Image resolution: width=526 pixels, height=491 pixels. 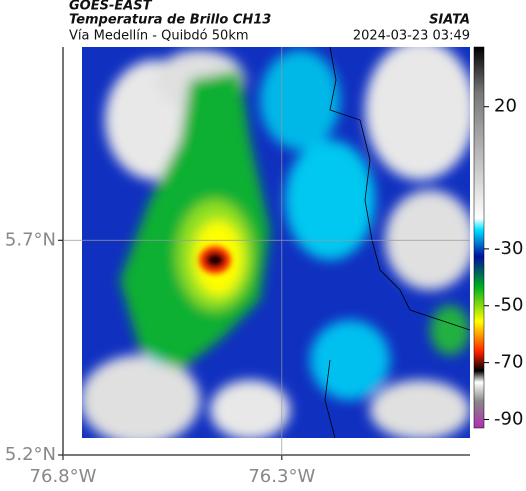 I want to click on colorbar-tick-label: -90, so click(x=508, y=418).